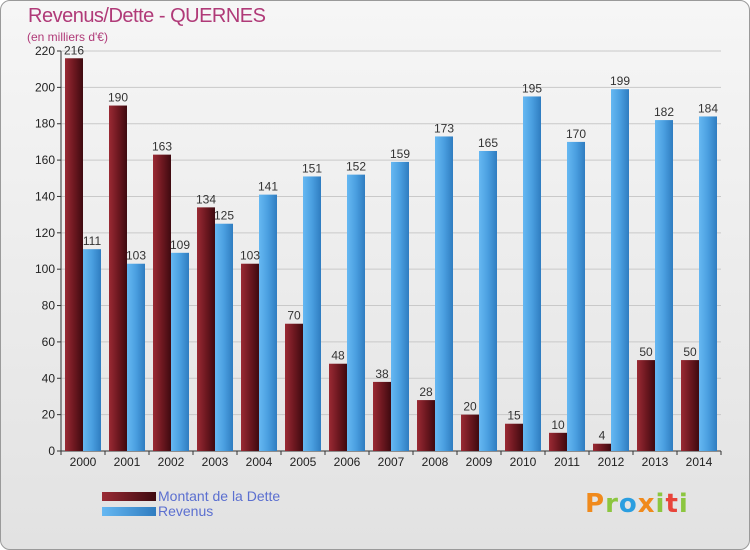 This screenshot has width=750, height=550. What do you see at coordinates (532, 88) in the screenshot?
I see `data-label-revenus: 195` at bounding box center [532, 88].